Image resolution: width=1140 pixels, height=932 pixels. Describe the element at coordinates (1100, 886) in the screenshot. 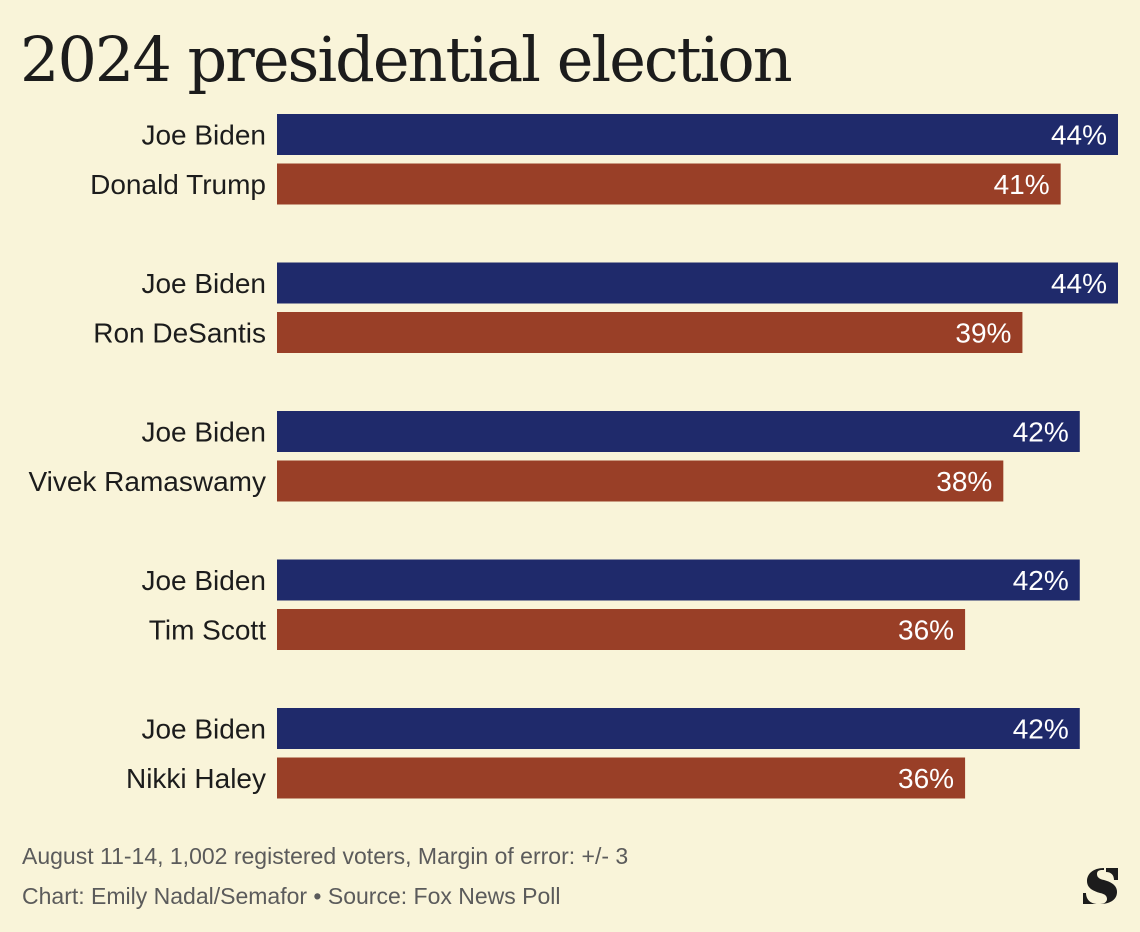

I see `semafor-s-logo-icon` at that location.